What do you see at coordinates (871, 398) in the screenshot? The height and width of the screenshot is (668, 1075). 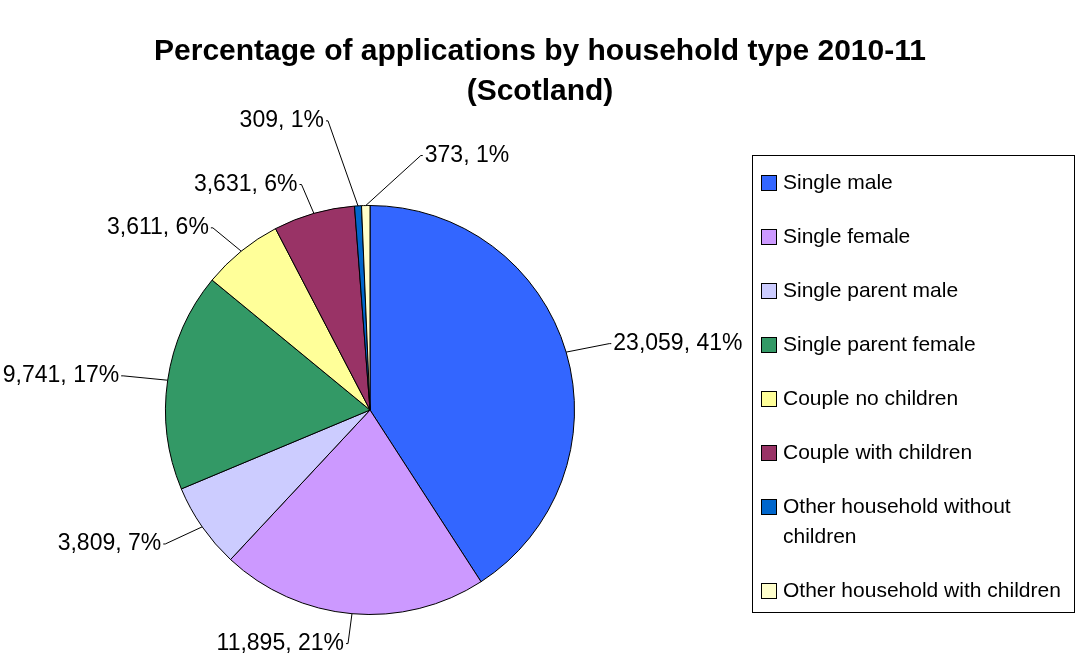 I see `legend-label: Couple no children` at bounding box center [871, 398].